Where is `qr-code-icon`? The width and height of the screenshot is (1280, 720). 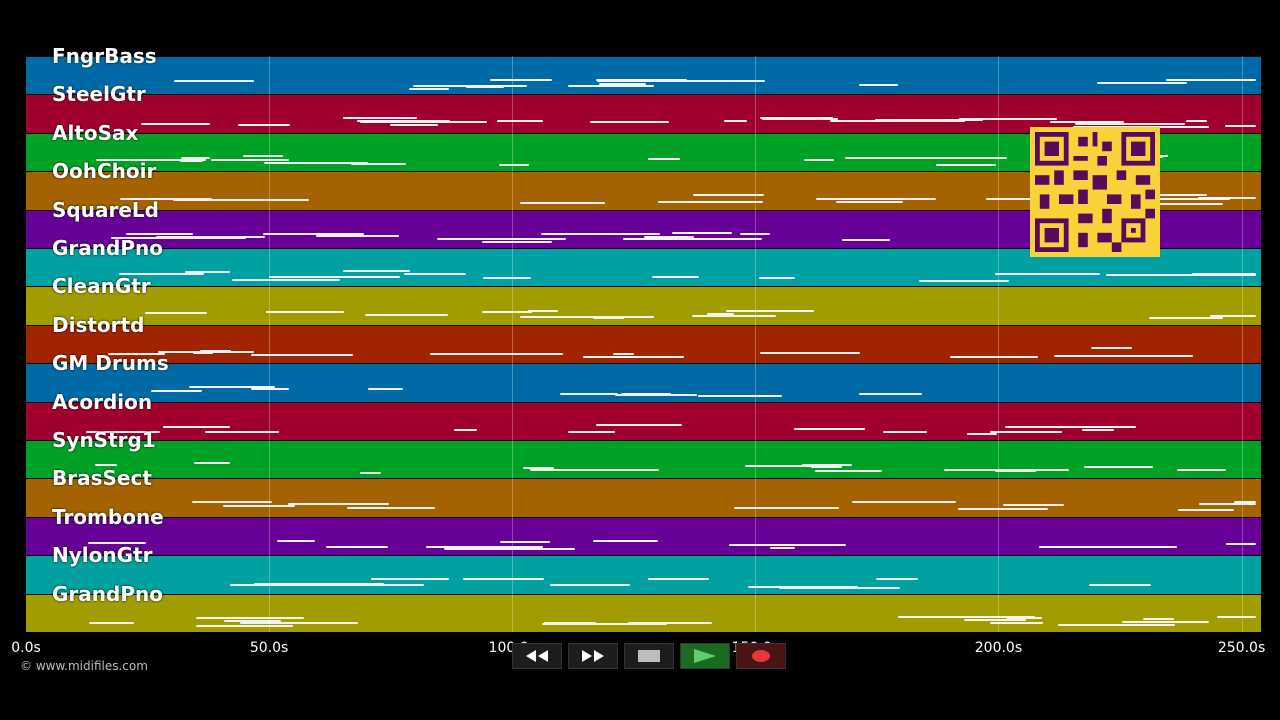
qr-code-icon is located at coordinates (1095, 192).